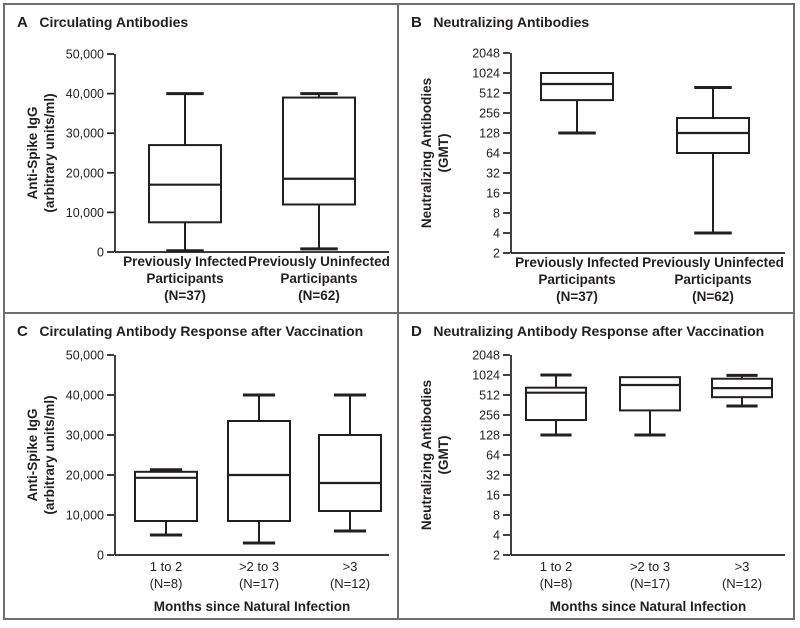  I want to click on panel-b-letter: B, so click(417, 22).